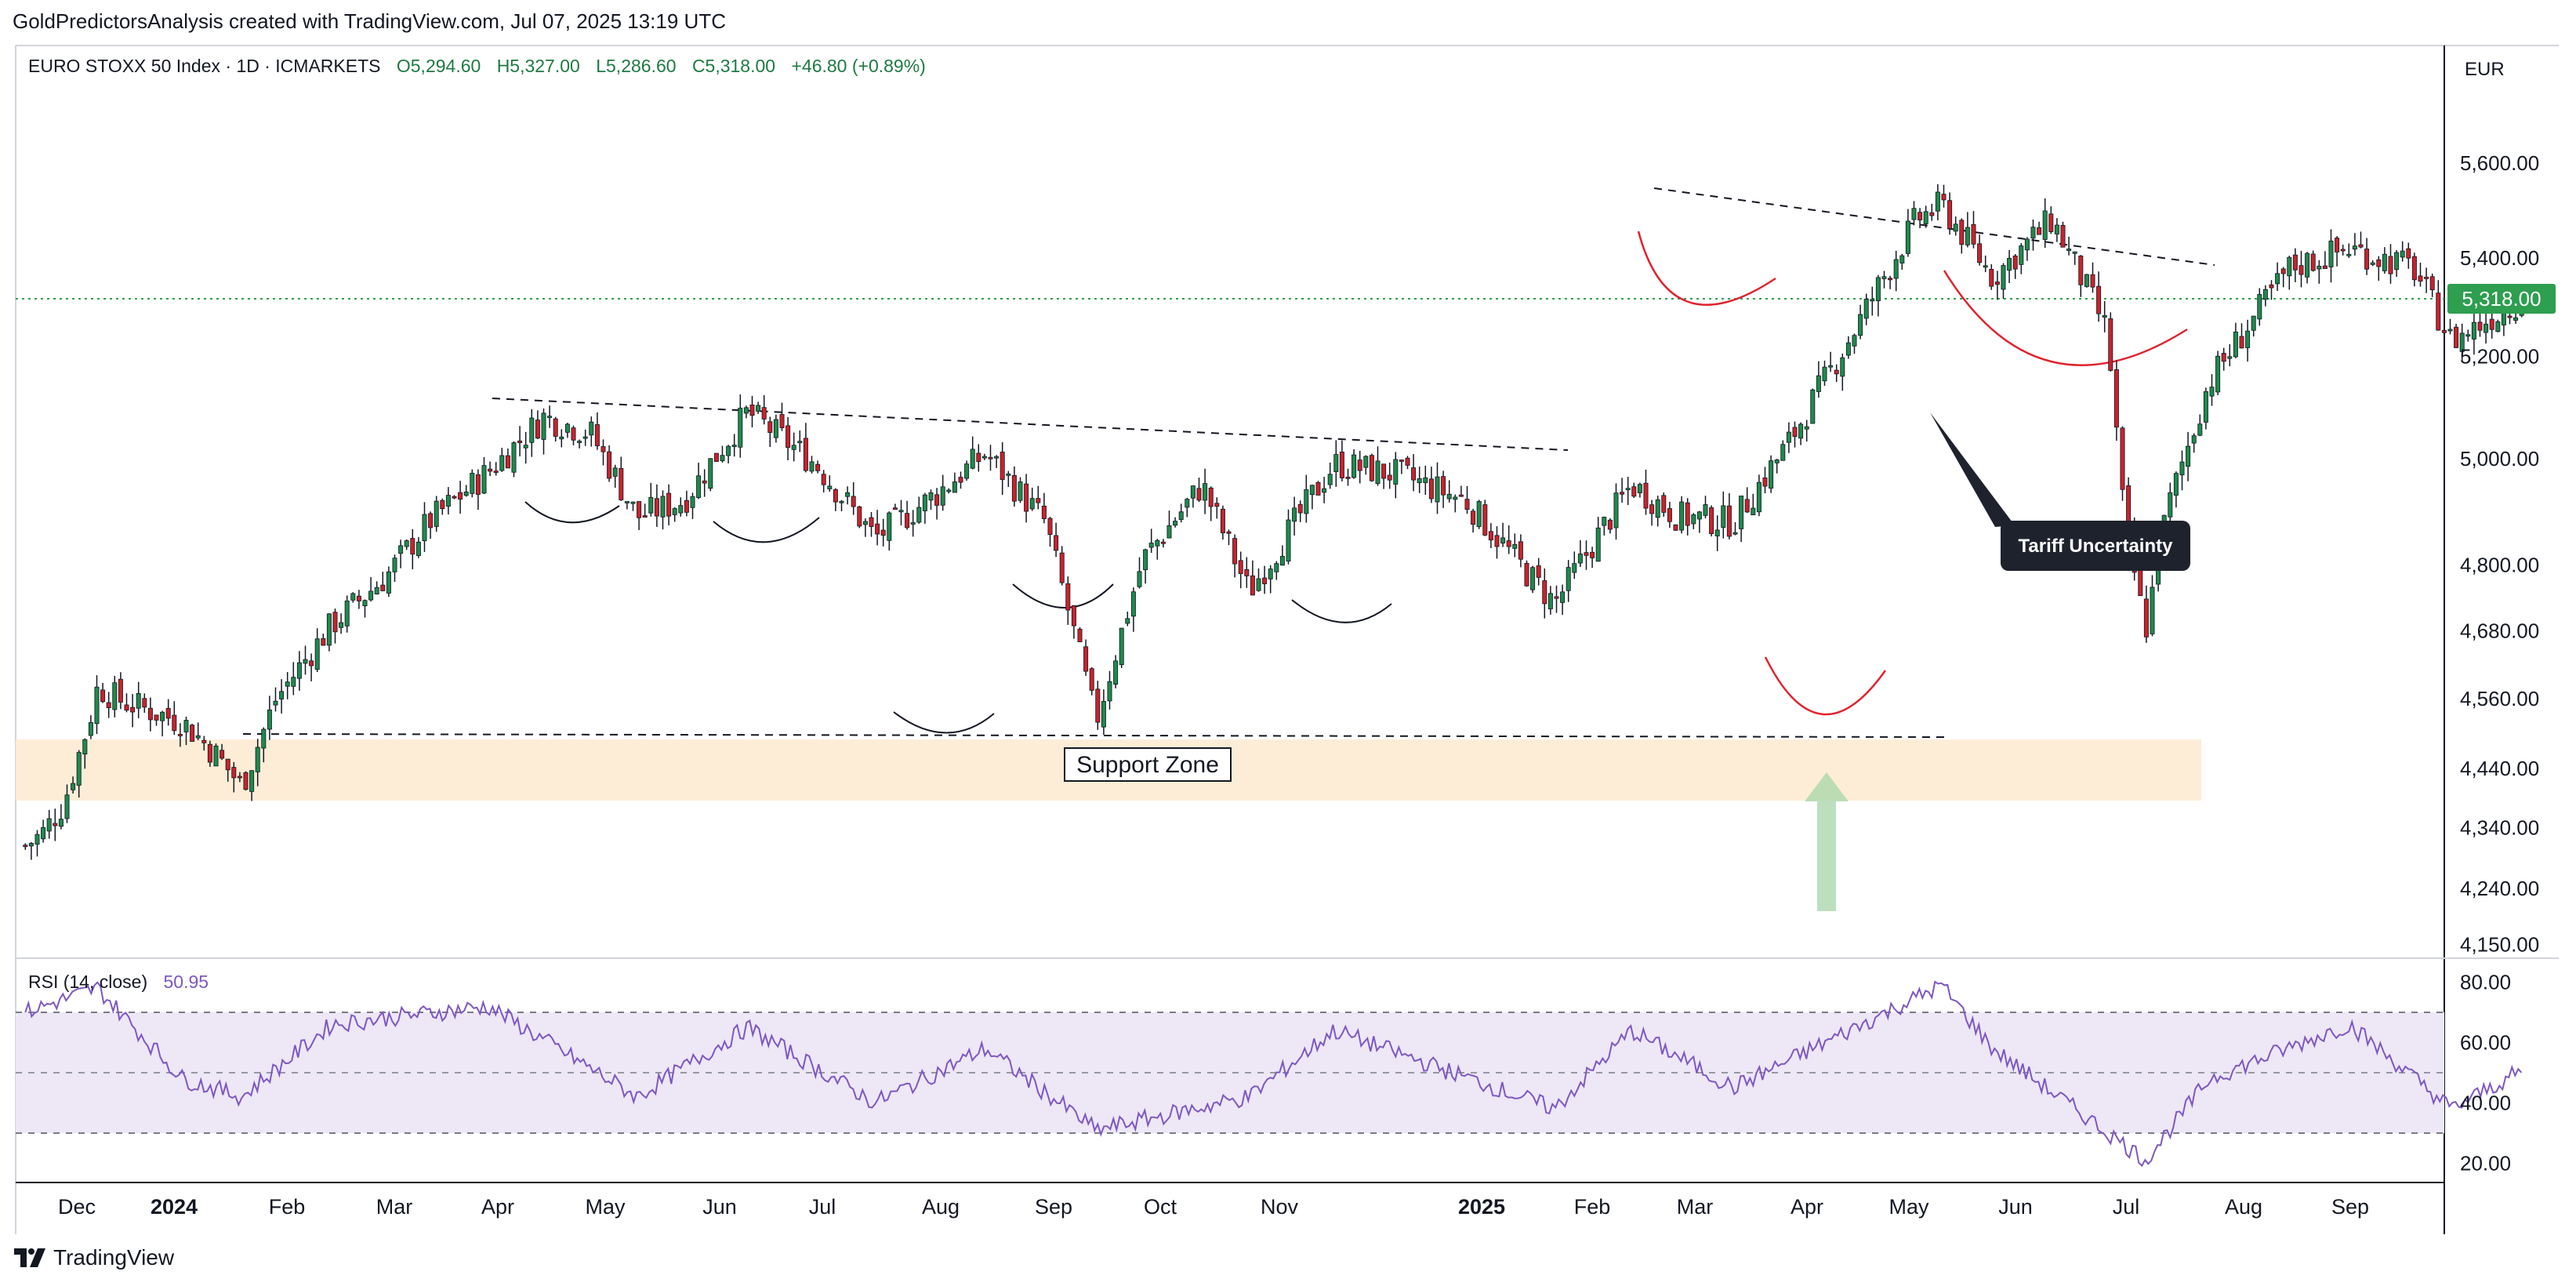  I want to click on rsi-axis: 80.00 60.00 40.00 20.00, so click(2486, 1073).